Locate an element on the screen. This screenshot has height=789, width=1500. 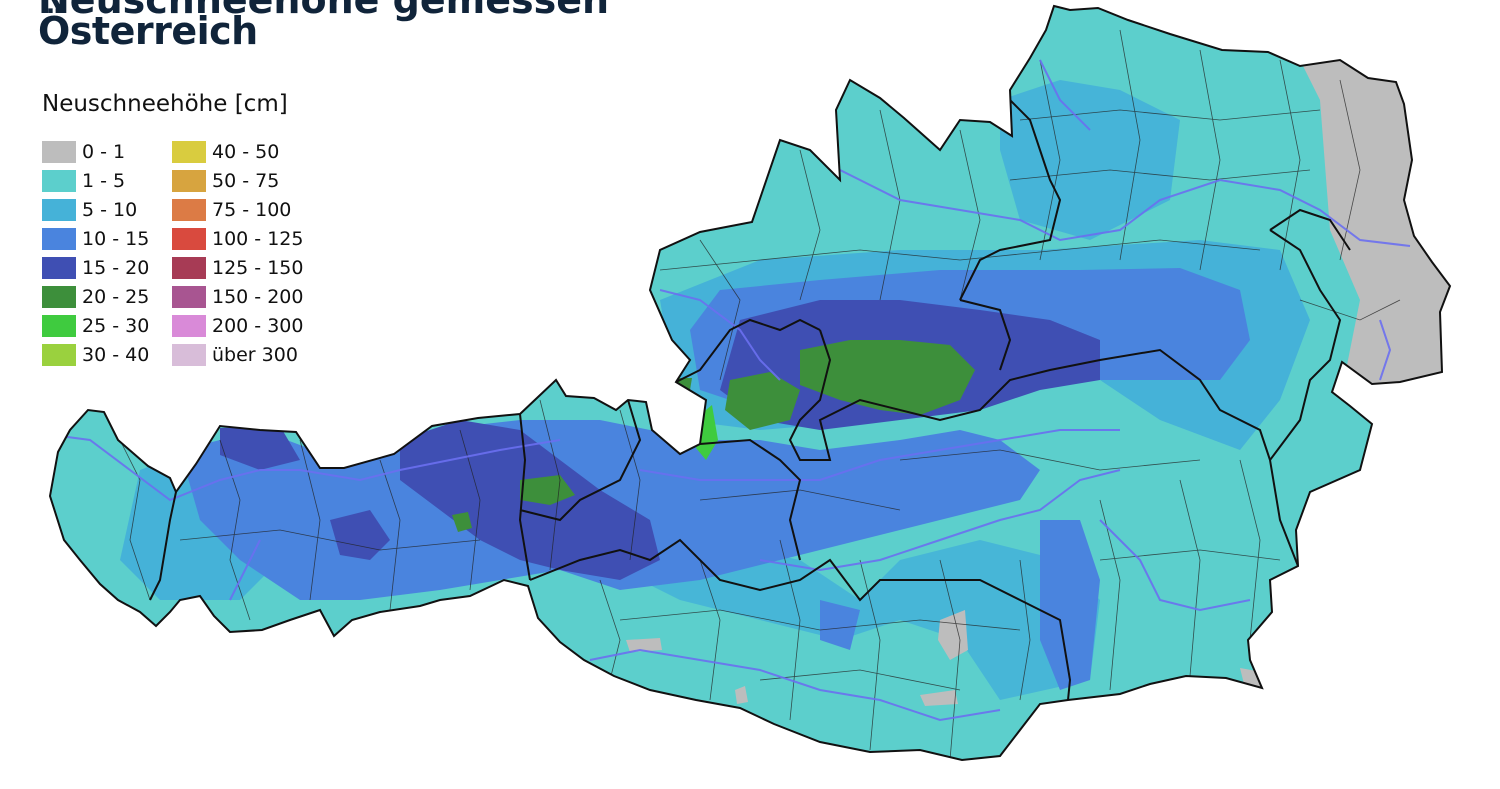
legend-item: 10 - 15 is located at coordinates (95, 239).